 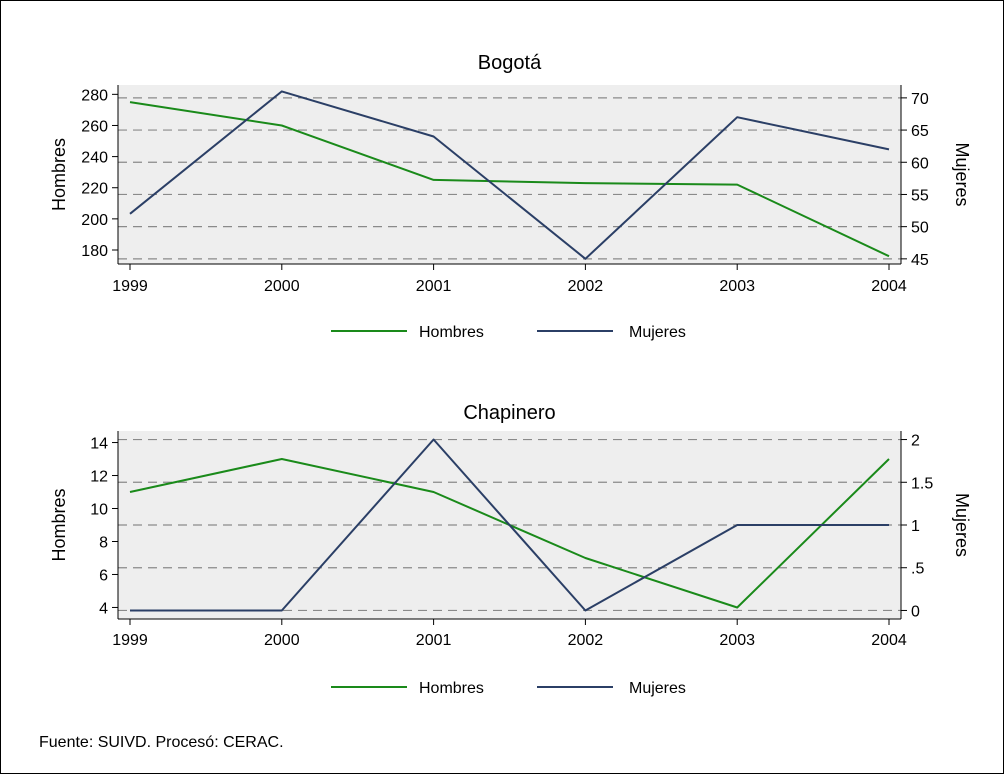 What do you see at coordinates (99, 510) in the screenshot?
I see `y-tick-label-left: 10` at bounding box center [99, 510].